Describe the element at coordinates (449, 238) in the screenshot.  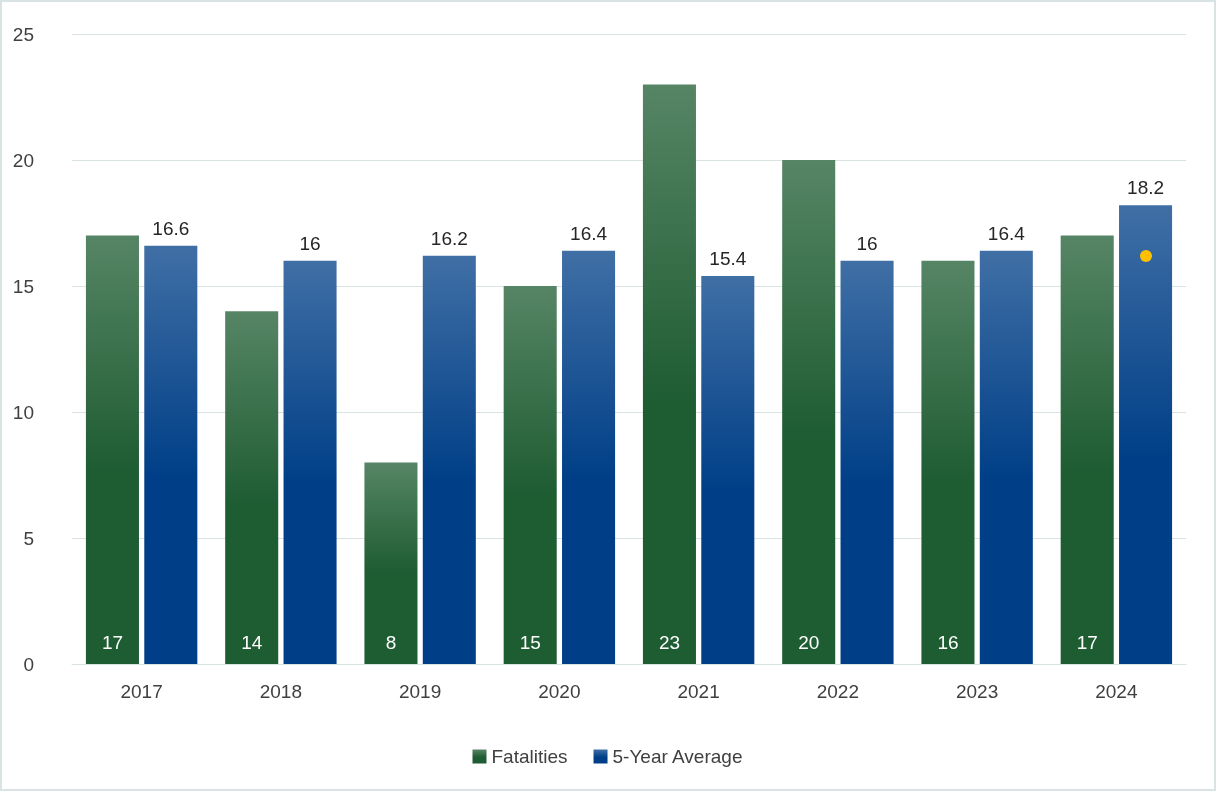
I see `data-label: 16.2` at that location.